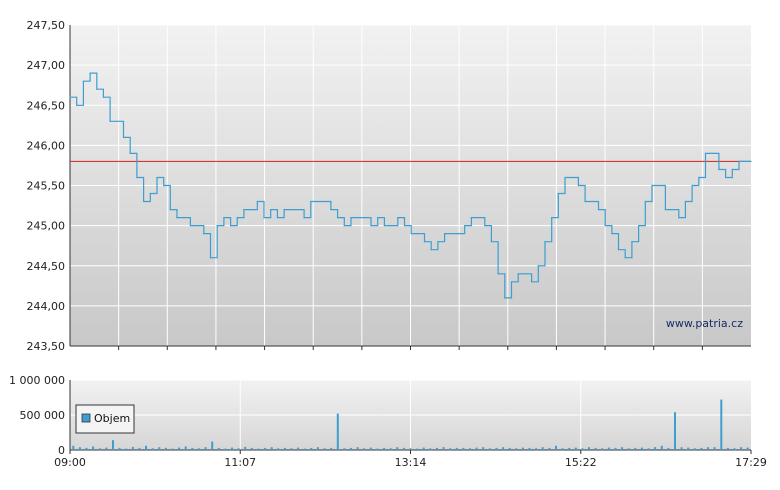 Image resolution: width=780 pixels, height=490 pixels. What do you see at coordinates (46, 226) in the screenshot?
I see `price-y-tick-label: 245,00` at bounding box center [46, 226].